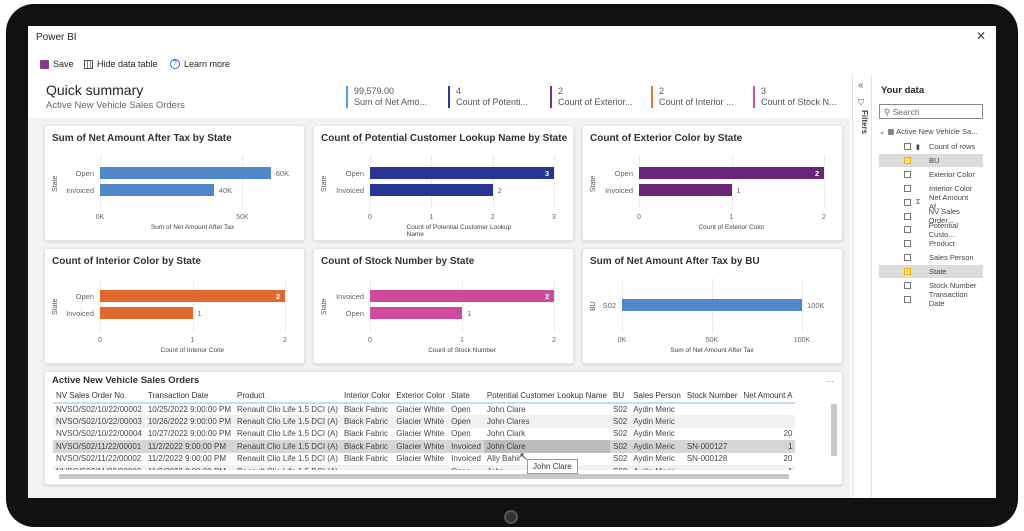 The width and height of the screenshot is (1024, 531). What do you see at coordinates (367, 396) in the screenshot?
I see `column-header: Interior Color` at bounding box center [367, 396].